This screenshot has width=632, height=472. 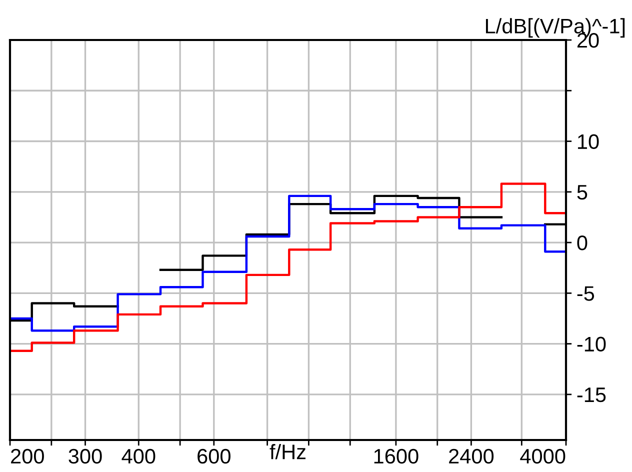 I want to click on y-tick-label: 0, so click(x=582, y=243).